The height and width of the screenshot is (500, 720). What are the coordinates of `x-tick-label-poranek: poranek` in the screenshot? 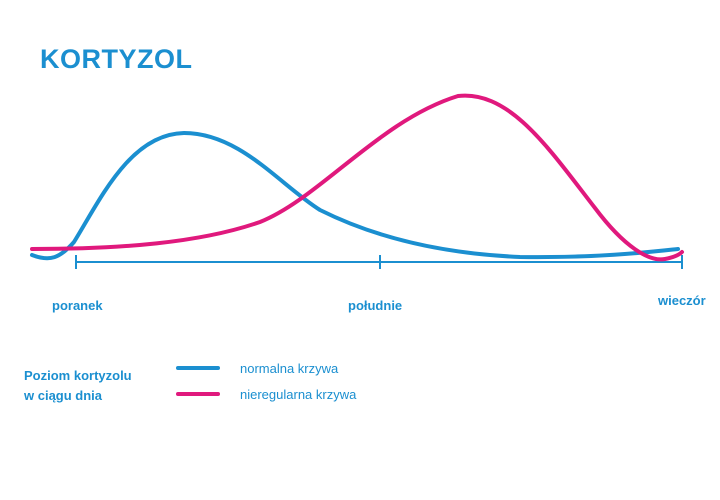 It's located at (77, 305).